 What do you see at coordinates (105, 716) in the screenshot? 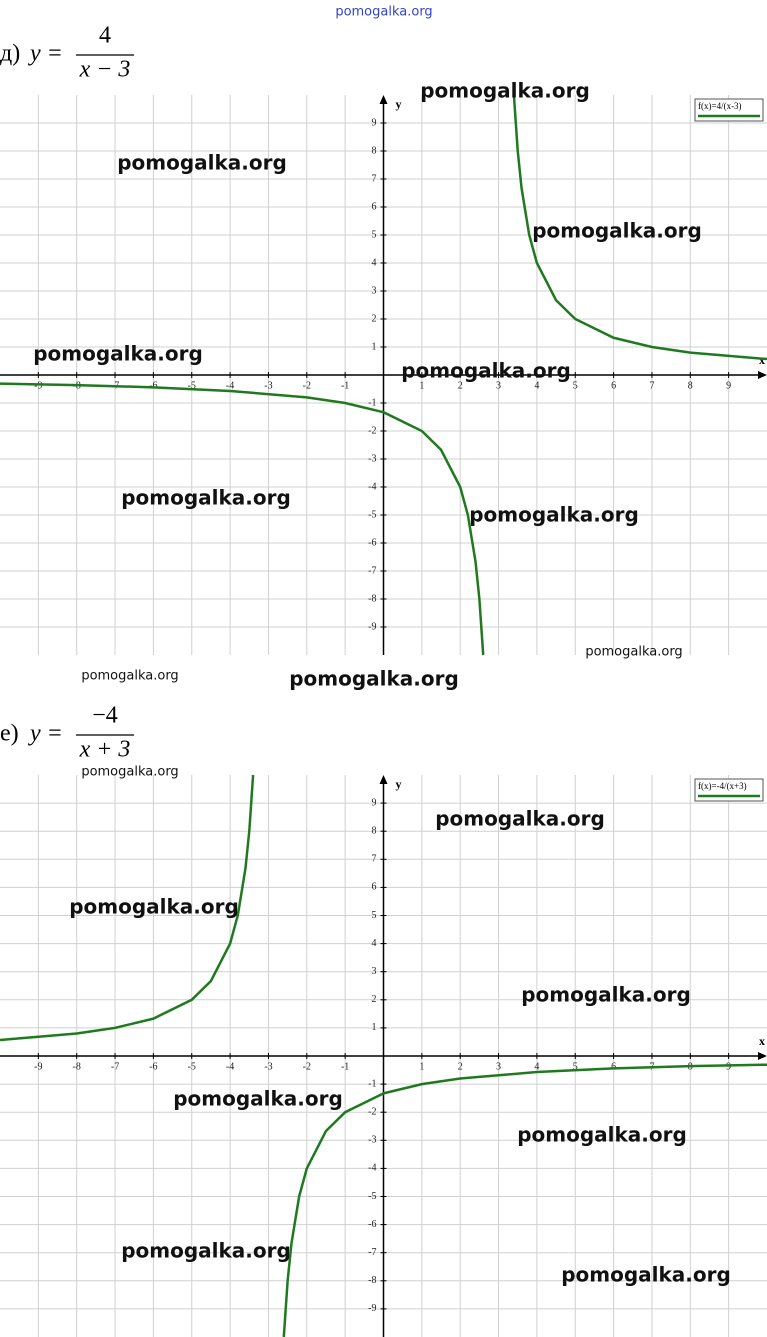
I see `equation-numerator: −4` at bounding box center [105, 716].